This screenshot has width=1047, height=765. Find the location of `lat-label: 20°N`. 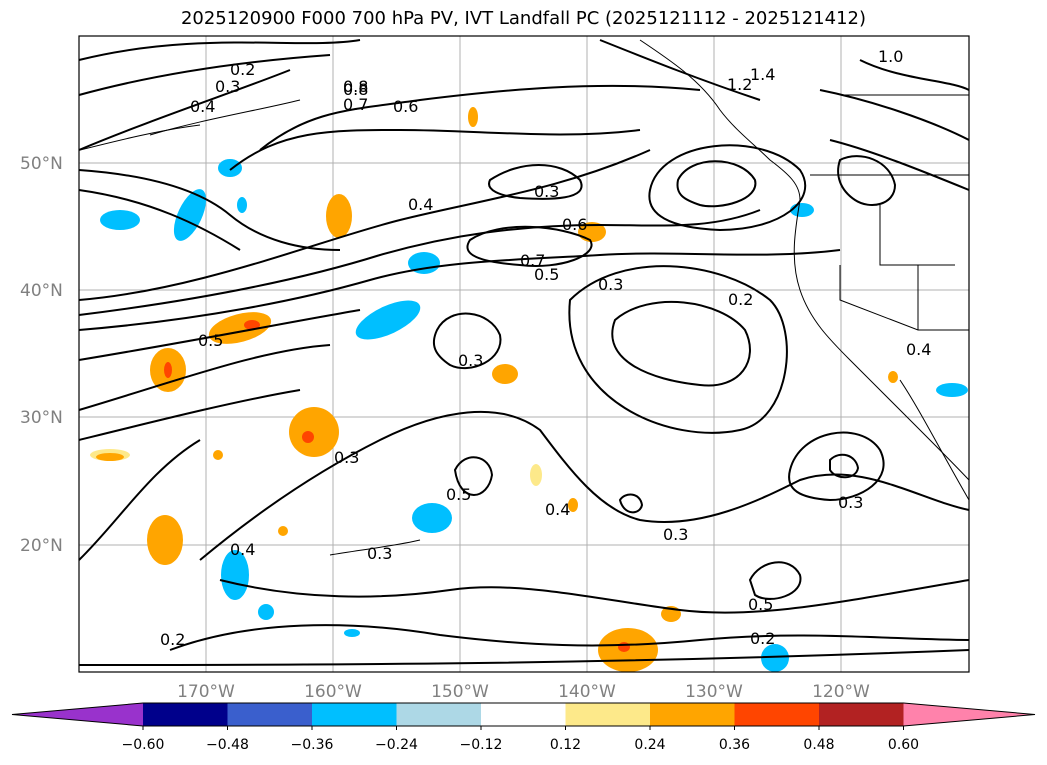

lat-label: 20°N is located at coordinates (41, 546).